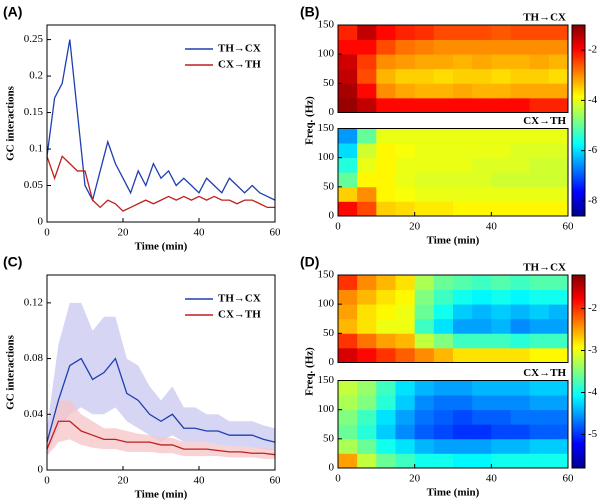 The height and width of the screenshot is (502, 600). What do you see at coordinates (47, 233) in the screenshot?
I see `x-tick-label: 0` at bounding box center [47, 233].